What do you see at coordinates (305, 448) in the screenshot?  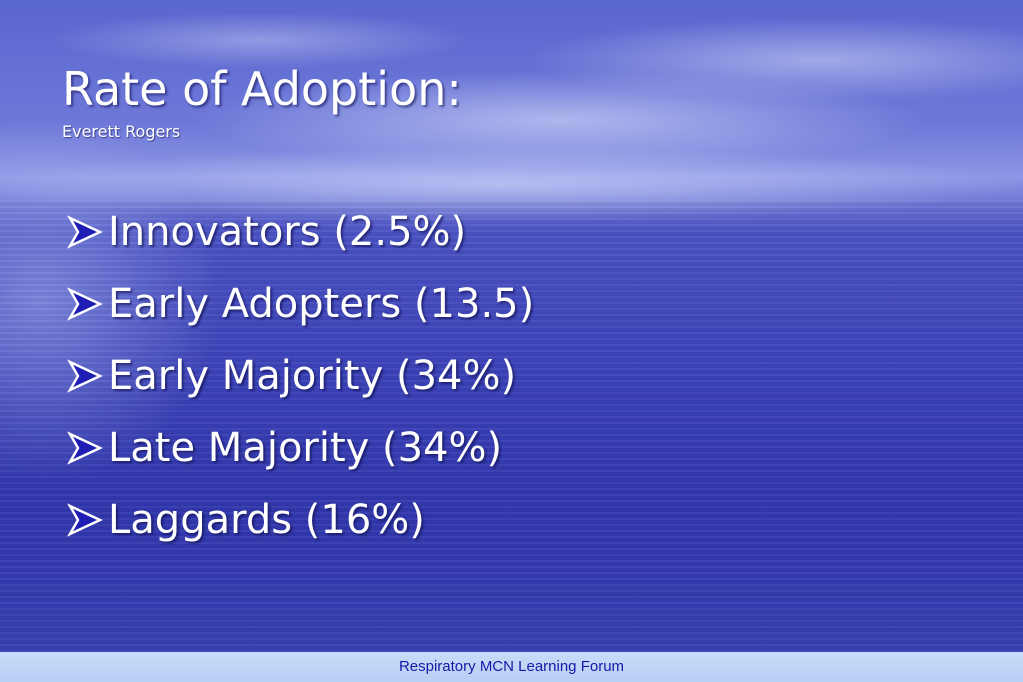 I see `bullet-label: Late Majority (34%)` at bounding box center [305, 448].